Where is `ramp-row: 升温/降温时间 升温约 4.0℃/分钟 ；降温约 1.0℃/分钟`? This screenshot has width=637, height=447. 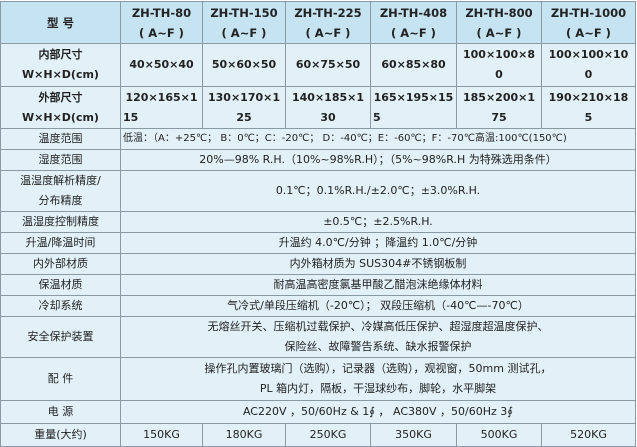 ramp-row: 升温/降温时间 升温约 4.0℃/分钟 ；降温约 1.0℃/分钟 is located at coordinates (318, 243).